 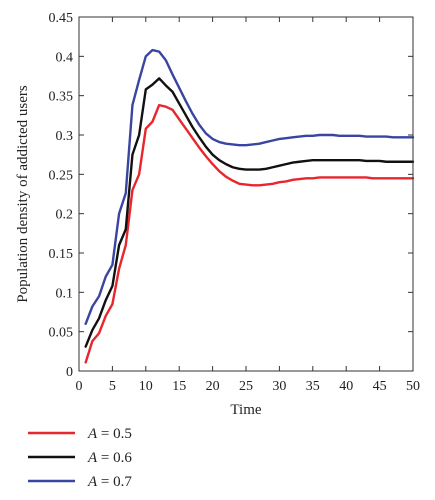 I want to click on legend-item: A = 0.6, so click(x=80, y=458).